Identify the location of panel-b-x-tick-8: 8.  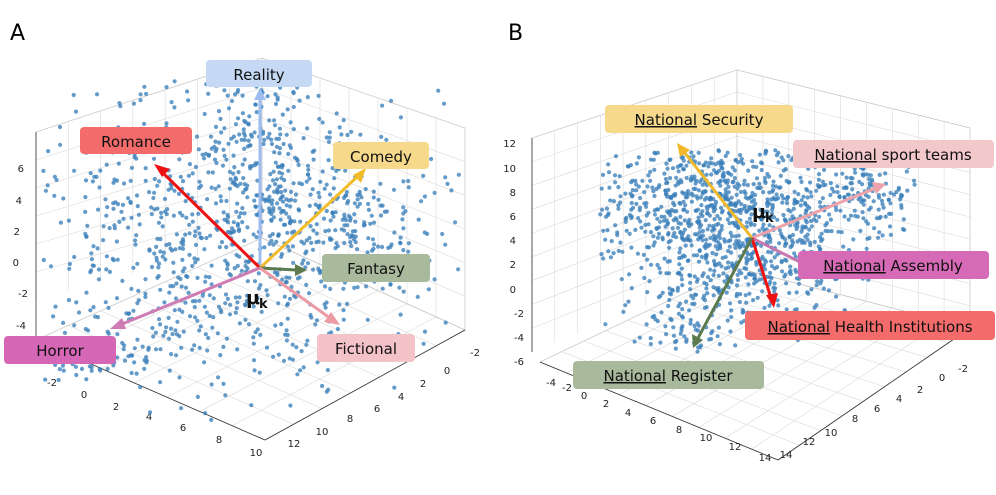
(679, 430).